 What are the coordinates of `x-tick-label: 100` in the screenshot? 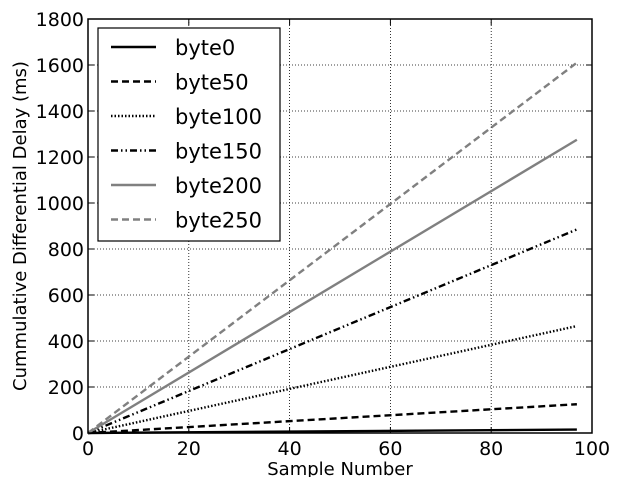 It's located at (592, 449).